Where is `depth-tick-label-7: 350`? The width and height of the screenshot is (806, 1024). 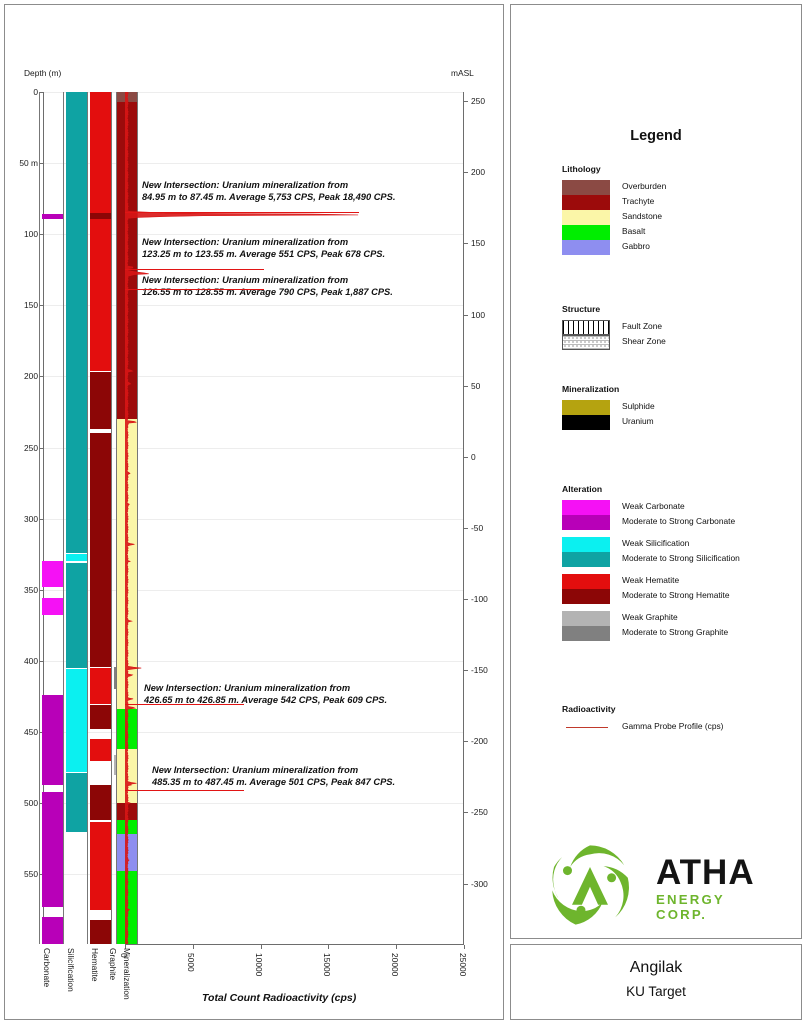 depth-tick-label-7: 350 is located at coordinates (31, 589).